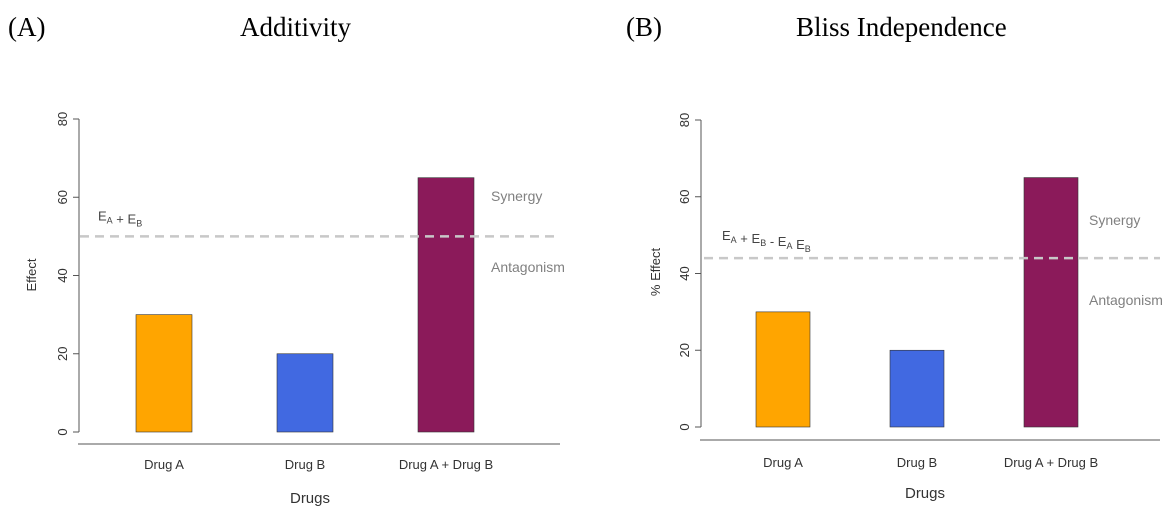  Describe the element at coordinates (31, 274) in the screenshot. I see `y-axis-label: Effect` at that location.